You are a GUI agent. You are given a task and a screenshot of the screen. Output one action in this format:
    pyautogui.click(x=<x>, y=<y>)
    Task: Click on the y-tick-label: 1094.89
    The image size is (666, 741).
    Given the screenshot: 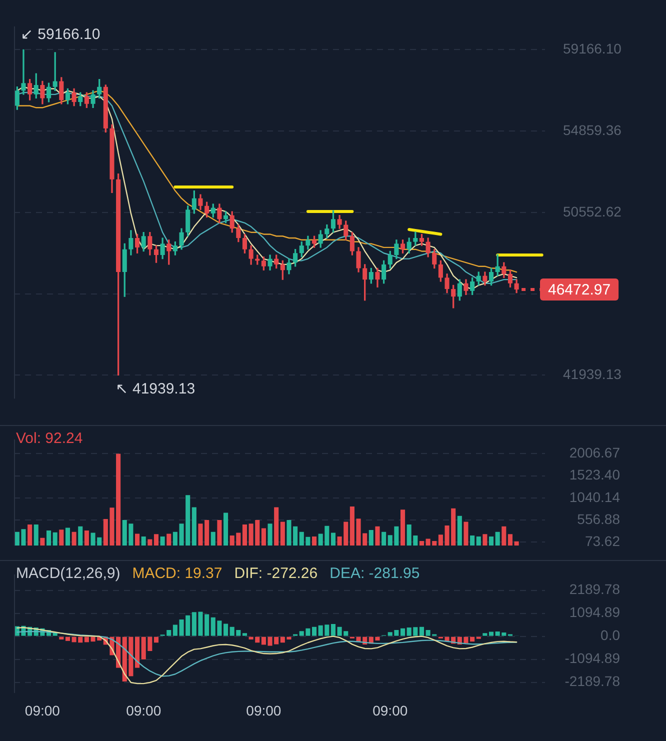 What is the action you would take?
    pyautogui.click(x=594, y=612)
    